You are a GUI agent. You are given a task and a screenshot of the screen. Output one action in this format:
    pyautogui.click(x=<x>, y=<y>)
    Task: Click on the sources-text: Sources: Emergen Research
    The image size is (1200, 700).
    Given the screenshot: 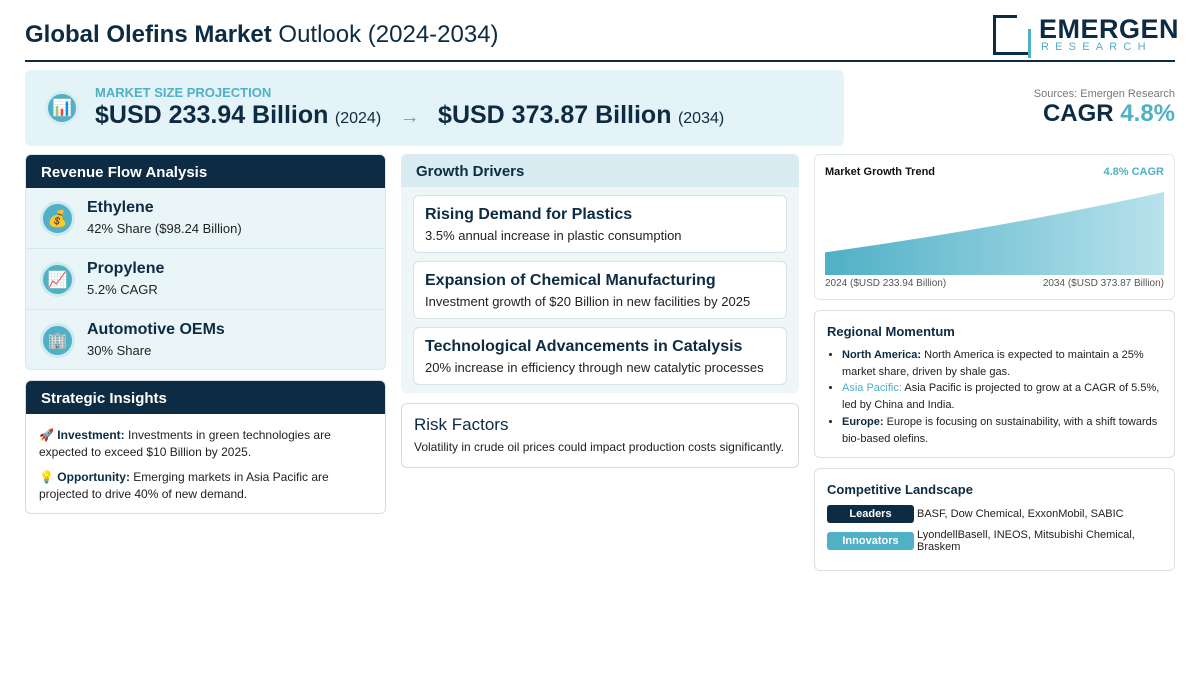 What is the action you would take?
    pyautogui.click(x=1104, y=94)
    